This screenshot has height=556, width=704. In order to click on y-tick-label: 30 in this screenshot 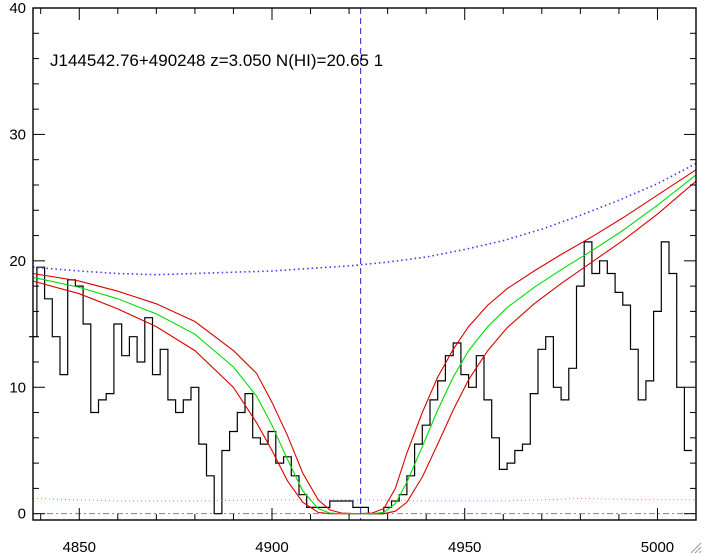, I will do `click(17, 134)`.